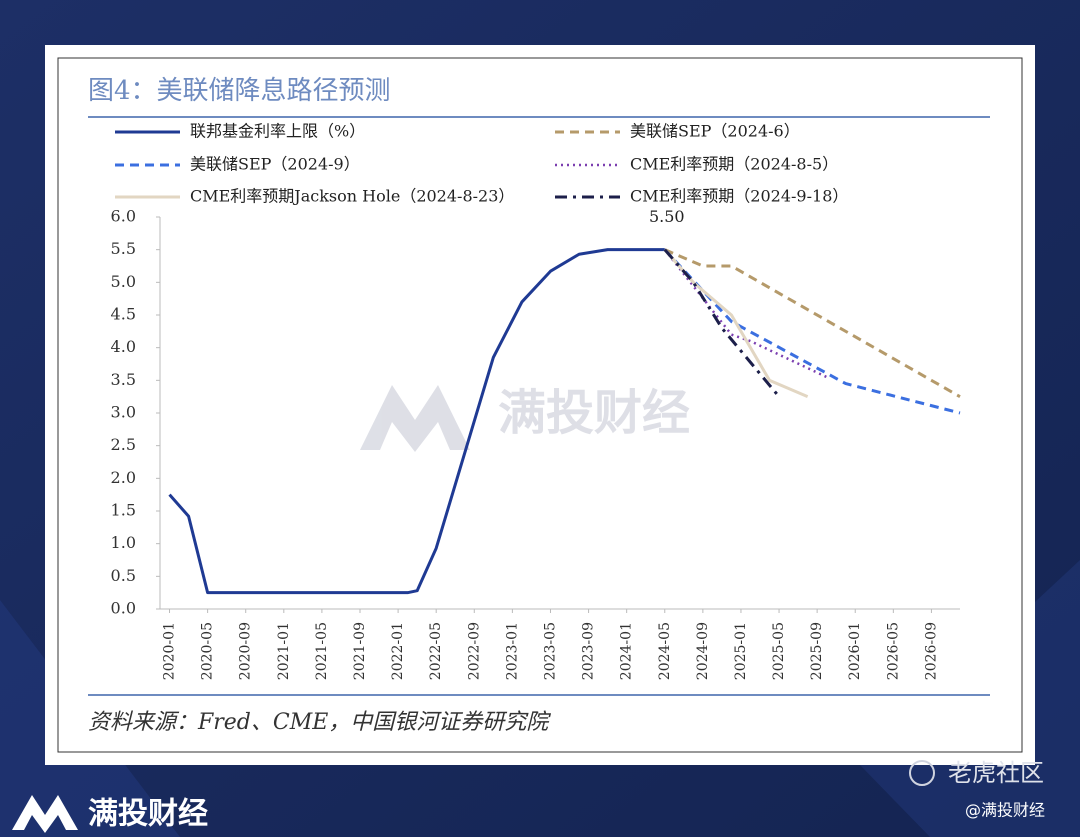 The width and height of the screenshot is (1080, 837). Describe the element at coordinates (239, 91) in the screenshot. I see `chart-title: 图4：美联储降息路径预测` at that location.